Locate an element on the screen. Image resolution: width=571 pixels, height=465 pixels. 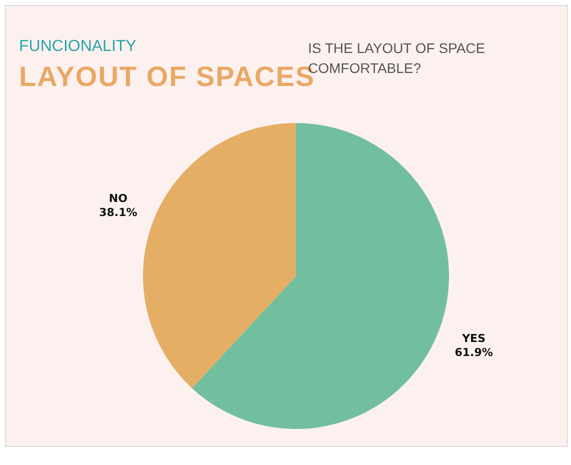
data-label: 61.9% is located at coordinates (473, 352).